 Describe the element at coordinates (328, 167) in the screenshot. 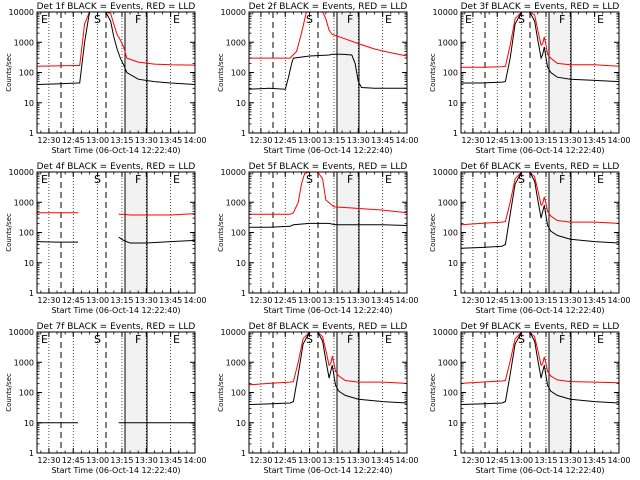

I see `chart-title: Det 5f BLACK = Events, RED = LLD` at that location.